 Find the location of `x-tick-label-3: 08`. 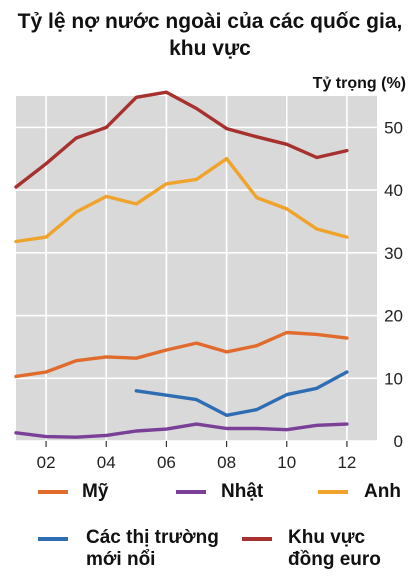

x-tick-label-3: 08 is located at coordinates (226, 462).